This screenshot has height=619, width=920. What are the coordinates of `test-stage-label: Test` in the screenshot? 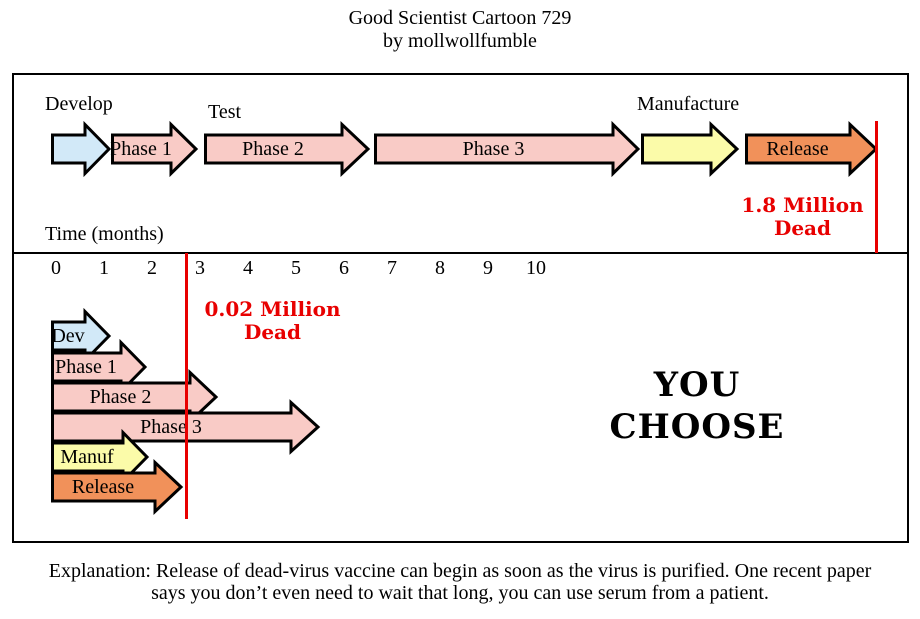 It's located at (225, 112).